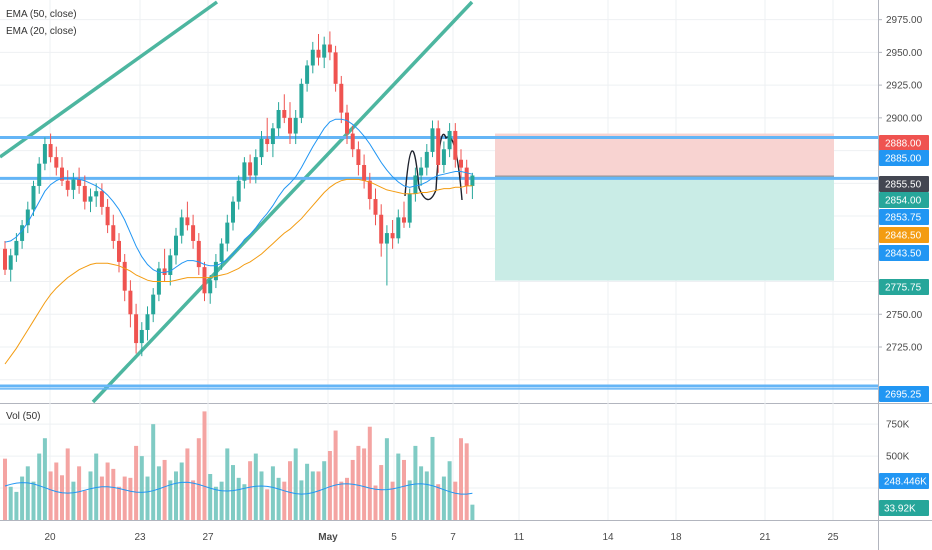  I want to click on volume-label-text: 33.92K, so click(900, 509).